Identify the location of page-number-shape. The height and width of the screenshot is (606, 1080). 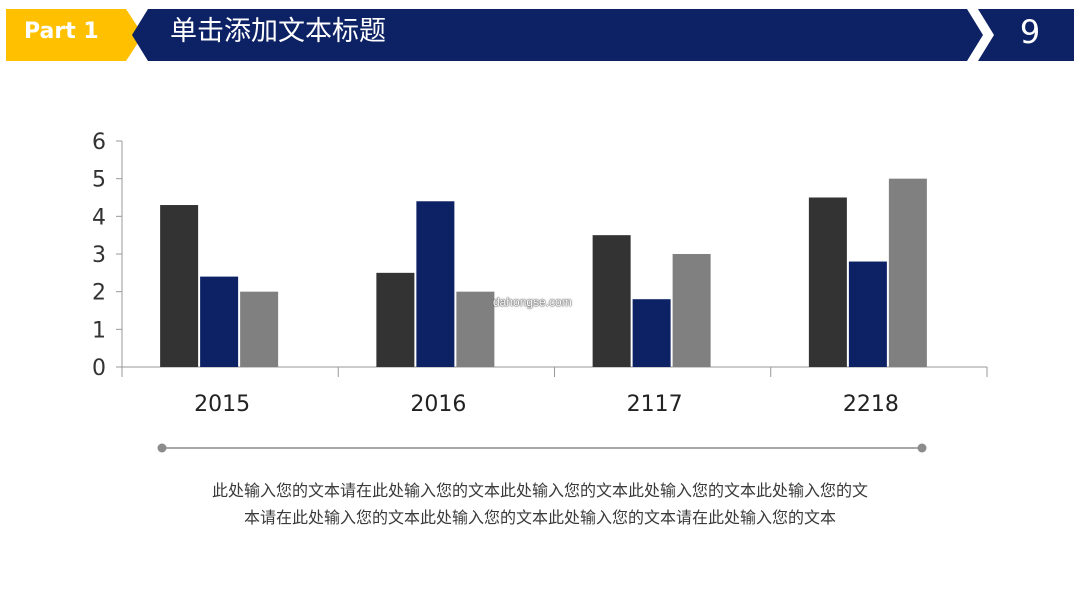
(1026, 35).